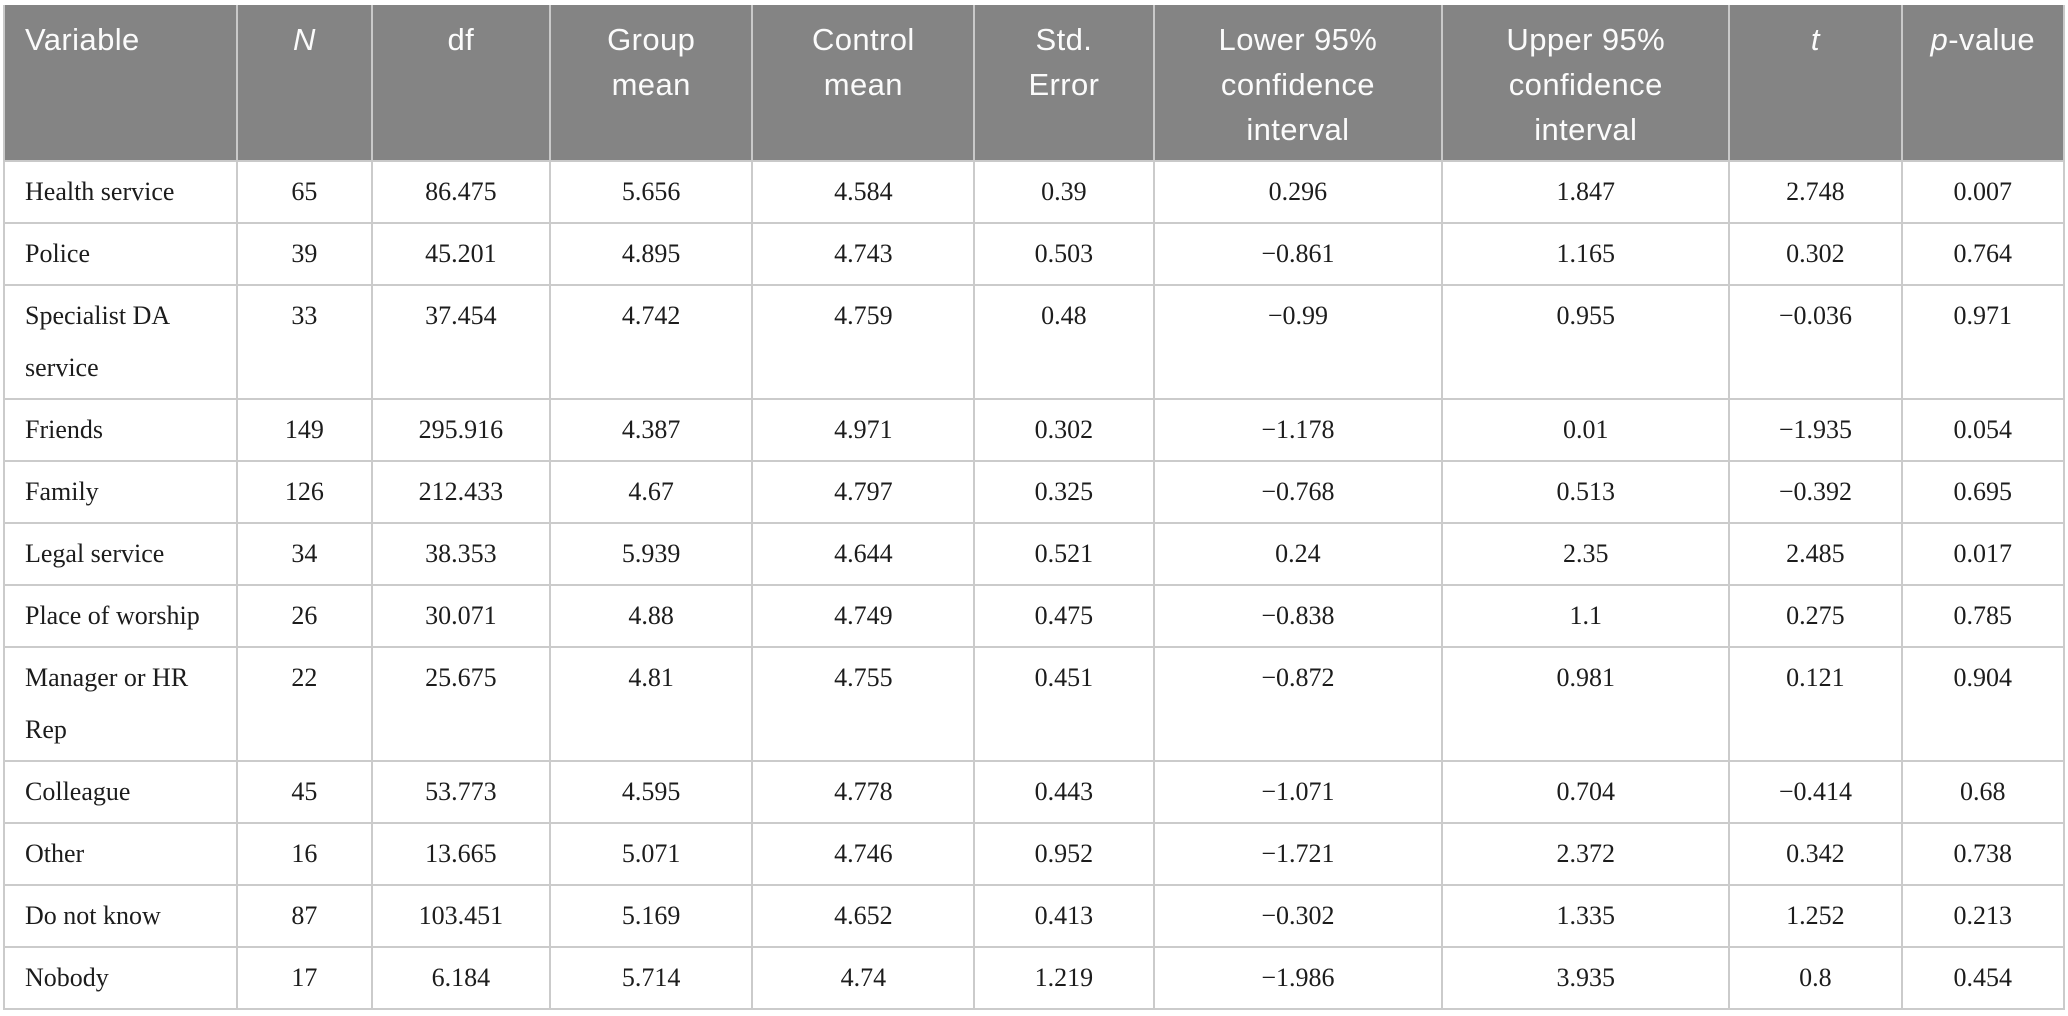 The image size is (2068, 1016). What do you see at coordinates (120, 916) in the screenshot?
I see `row-variable-cell: Do not know` at bounding box center [120, 916].